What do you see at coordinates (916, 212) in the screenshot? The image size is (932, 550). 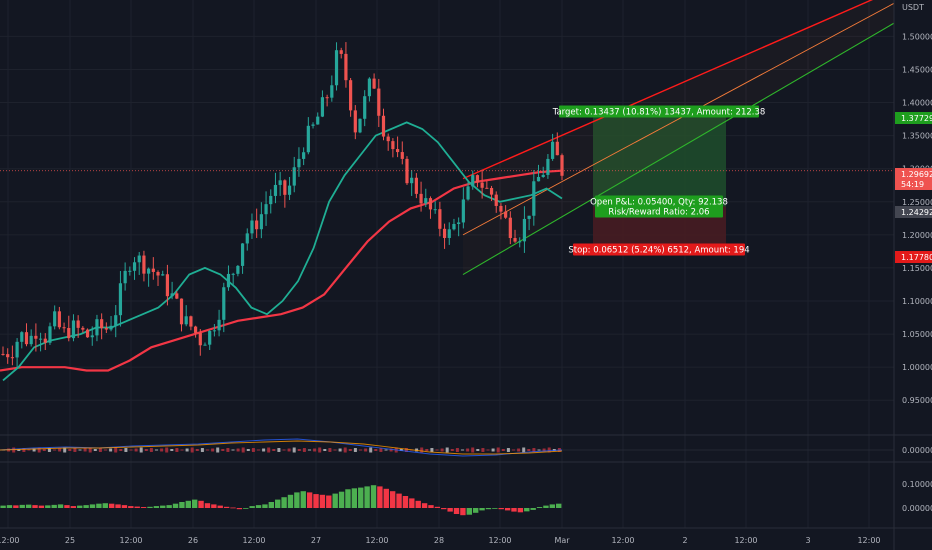 I see `entry-price-text: 1.24292` at bounding box center [916, 212].